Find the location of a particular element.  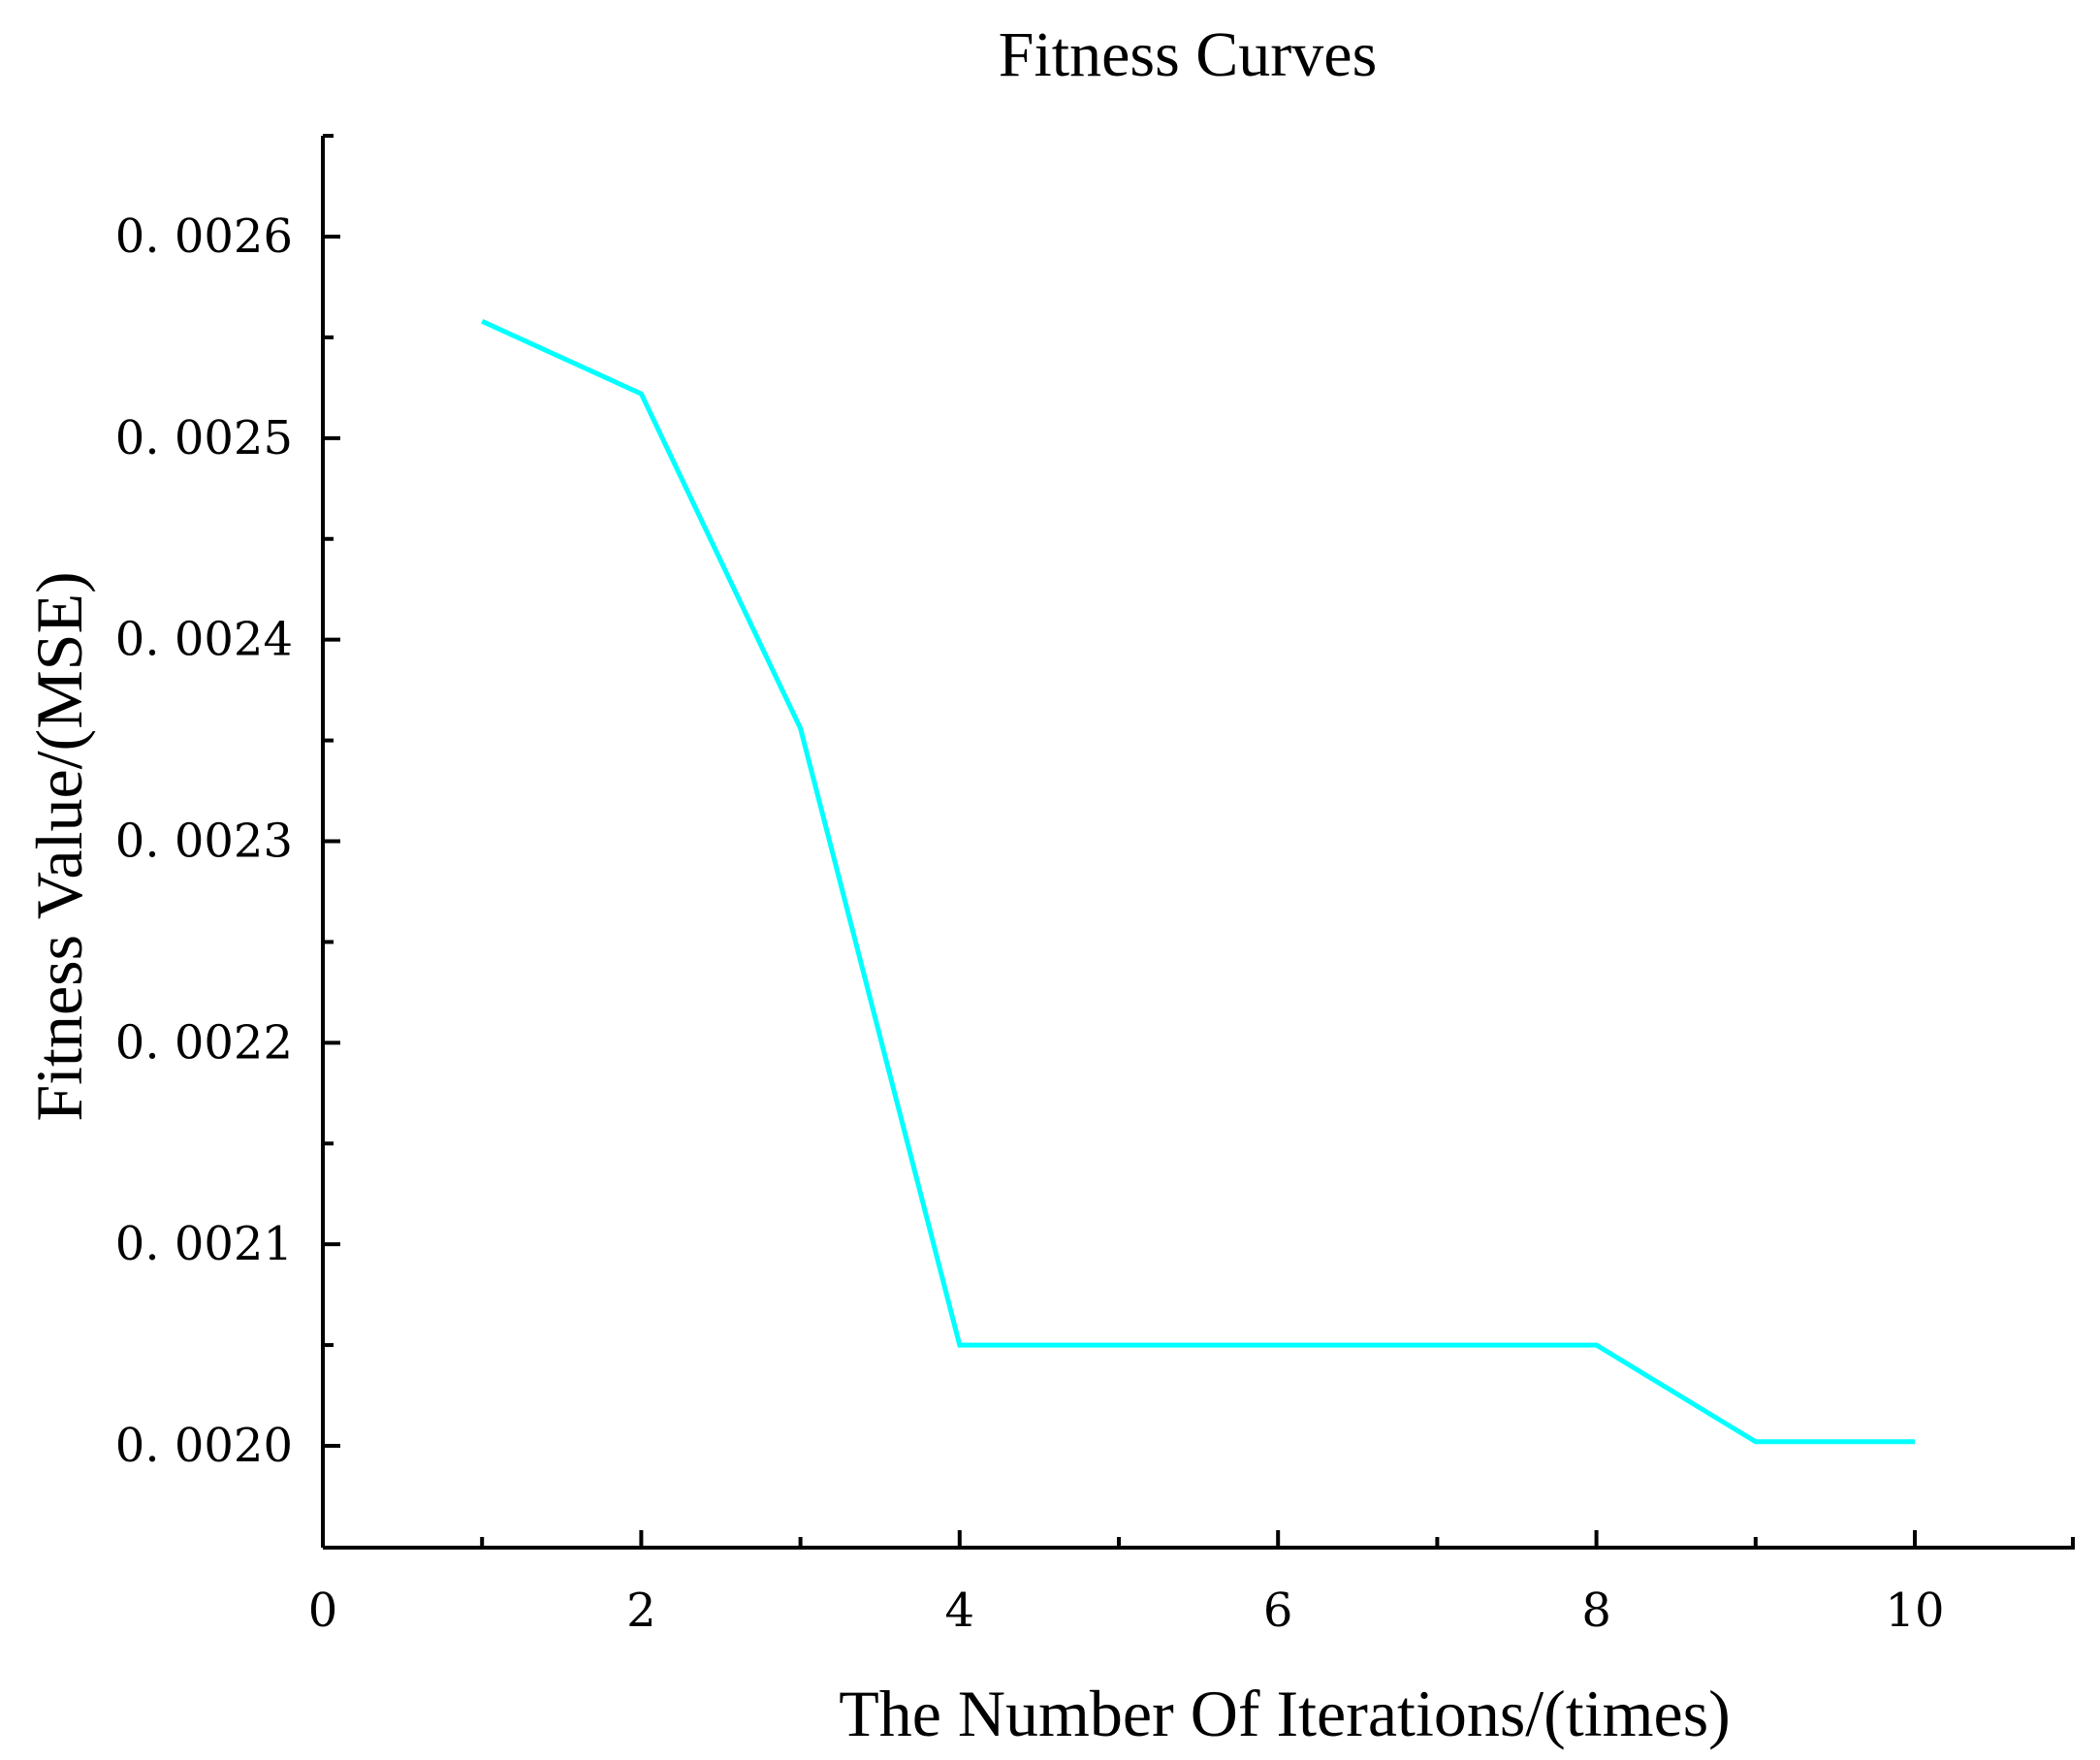

x-tick-label: 4 is located at coordinates (960, 1611).